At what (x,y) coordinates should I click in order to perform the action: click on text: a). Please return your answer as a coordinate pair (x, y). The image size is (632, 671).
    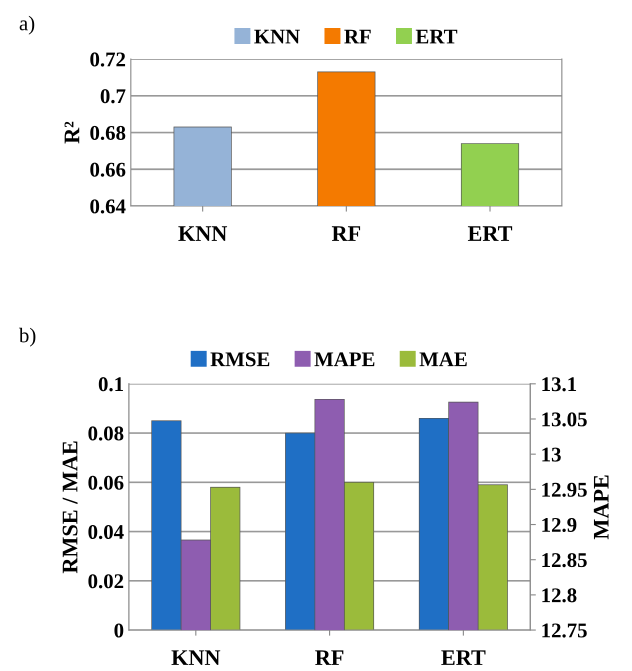
    Looking at the image, I should click on (27, 25).